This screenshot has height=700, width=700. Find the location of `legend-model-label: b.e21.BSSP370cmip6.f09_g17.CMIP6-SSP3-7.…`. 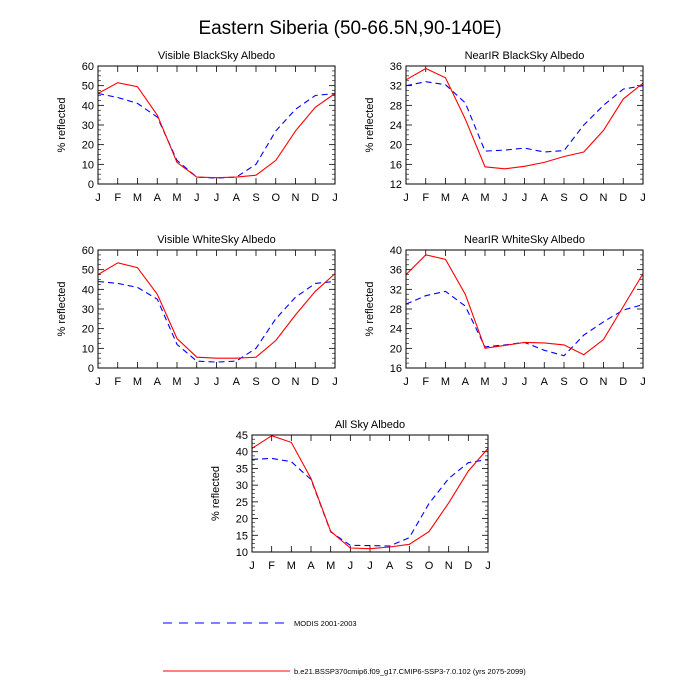

legend-model-label: b.e21.BSSP370cmip6.f09_g17.CMIP6-SSP3-7.… is located at coordinates (410, 671).